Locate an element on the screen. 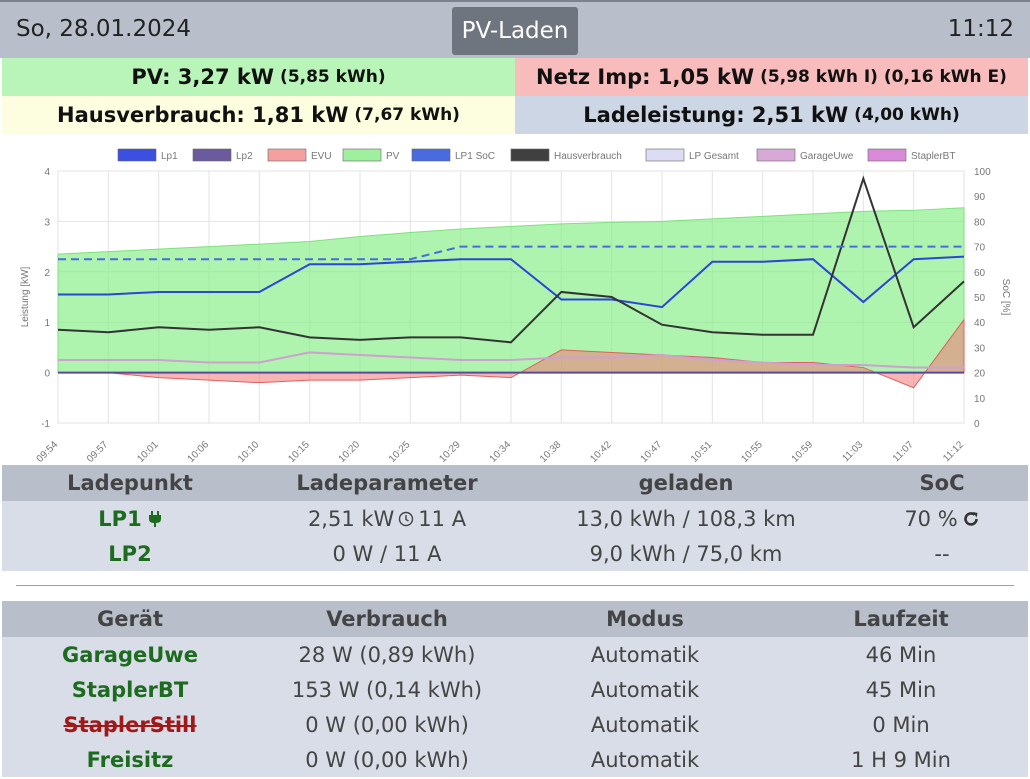  lp1-soc-value: 70 % is located at coordinates (931, 518).